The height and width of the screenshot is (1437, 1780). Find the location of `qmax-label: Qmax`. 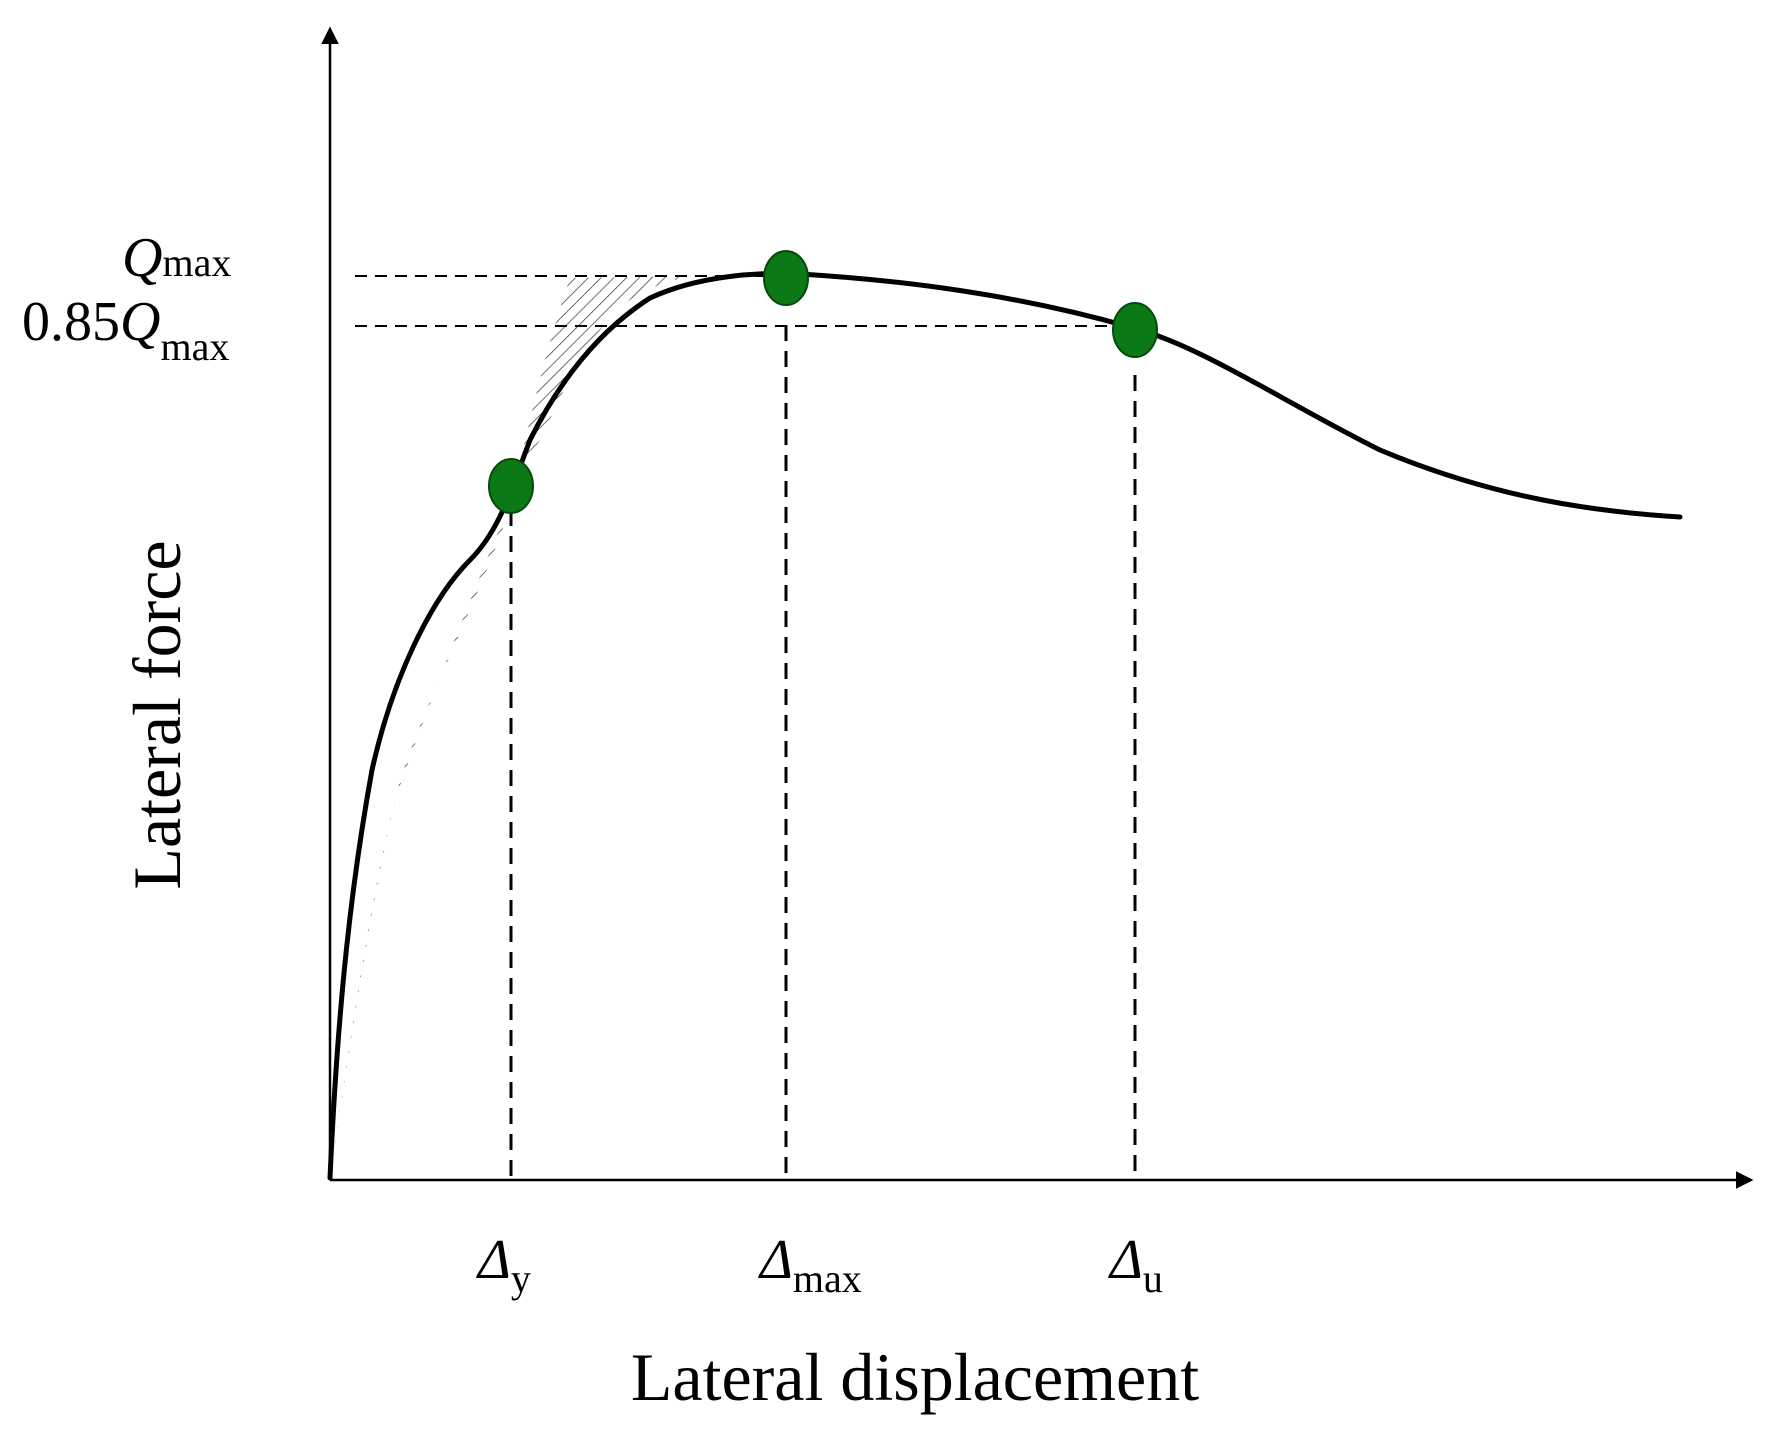

qmax-label: Qmax is located at coordinates (176, 258).